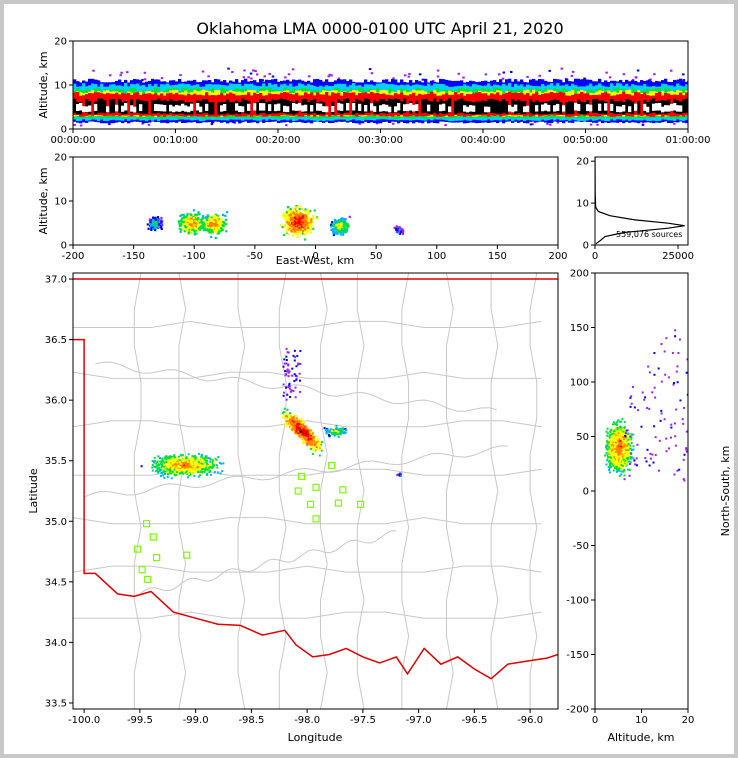 Image resolution: width=738 pixels, height=758 pixels. I want to click on x-tick-label: 0, so click(315, 256).